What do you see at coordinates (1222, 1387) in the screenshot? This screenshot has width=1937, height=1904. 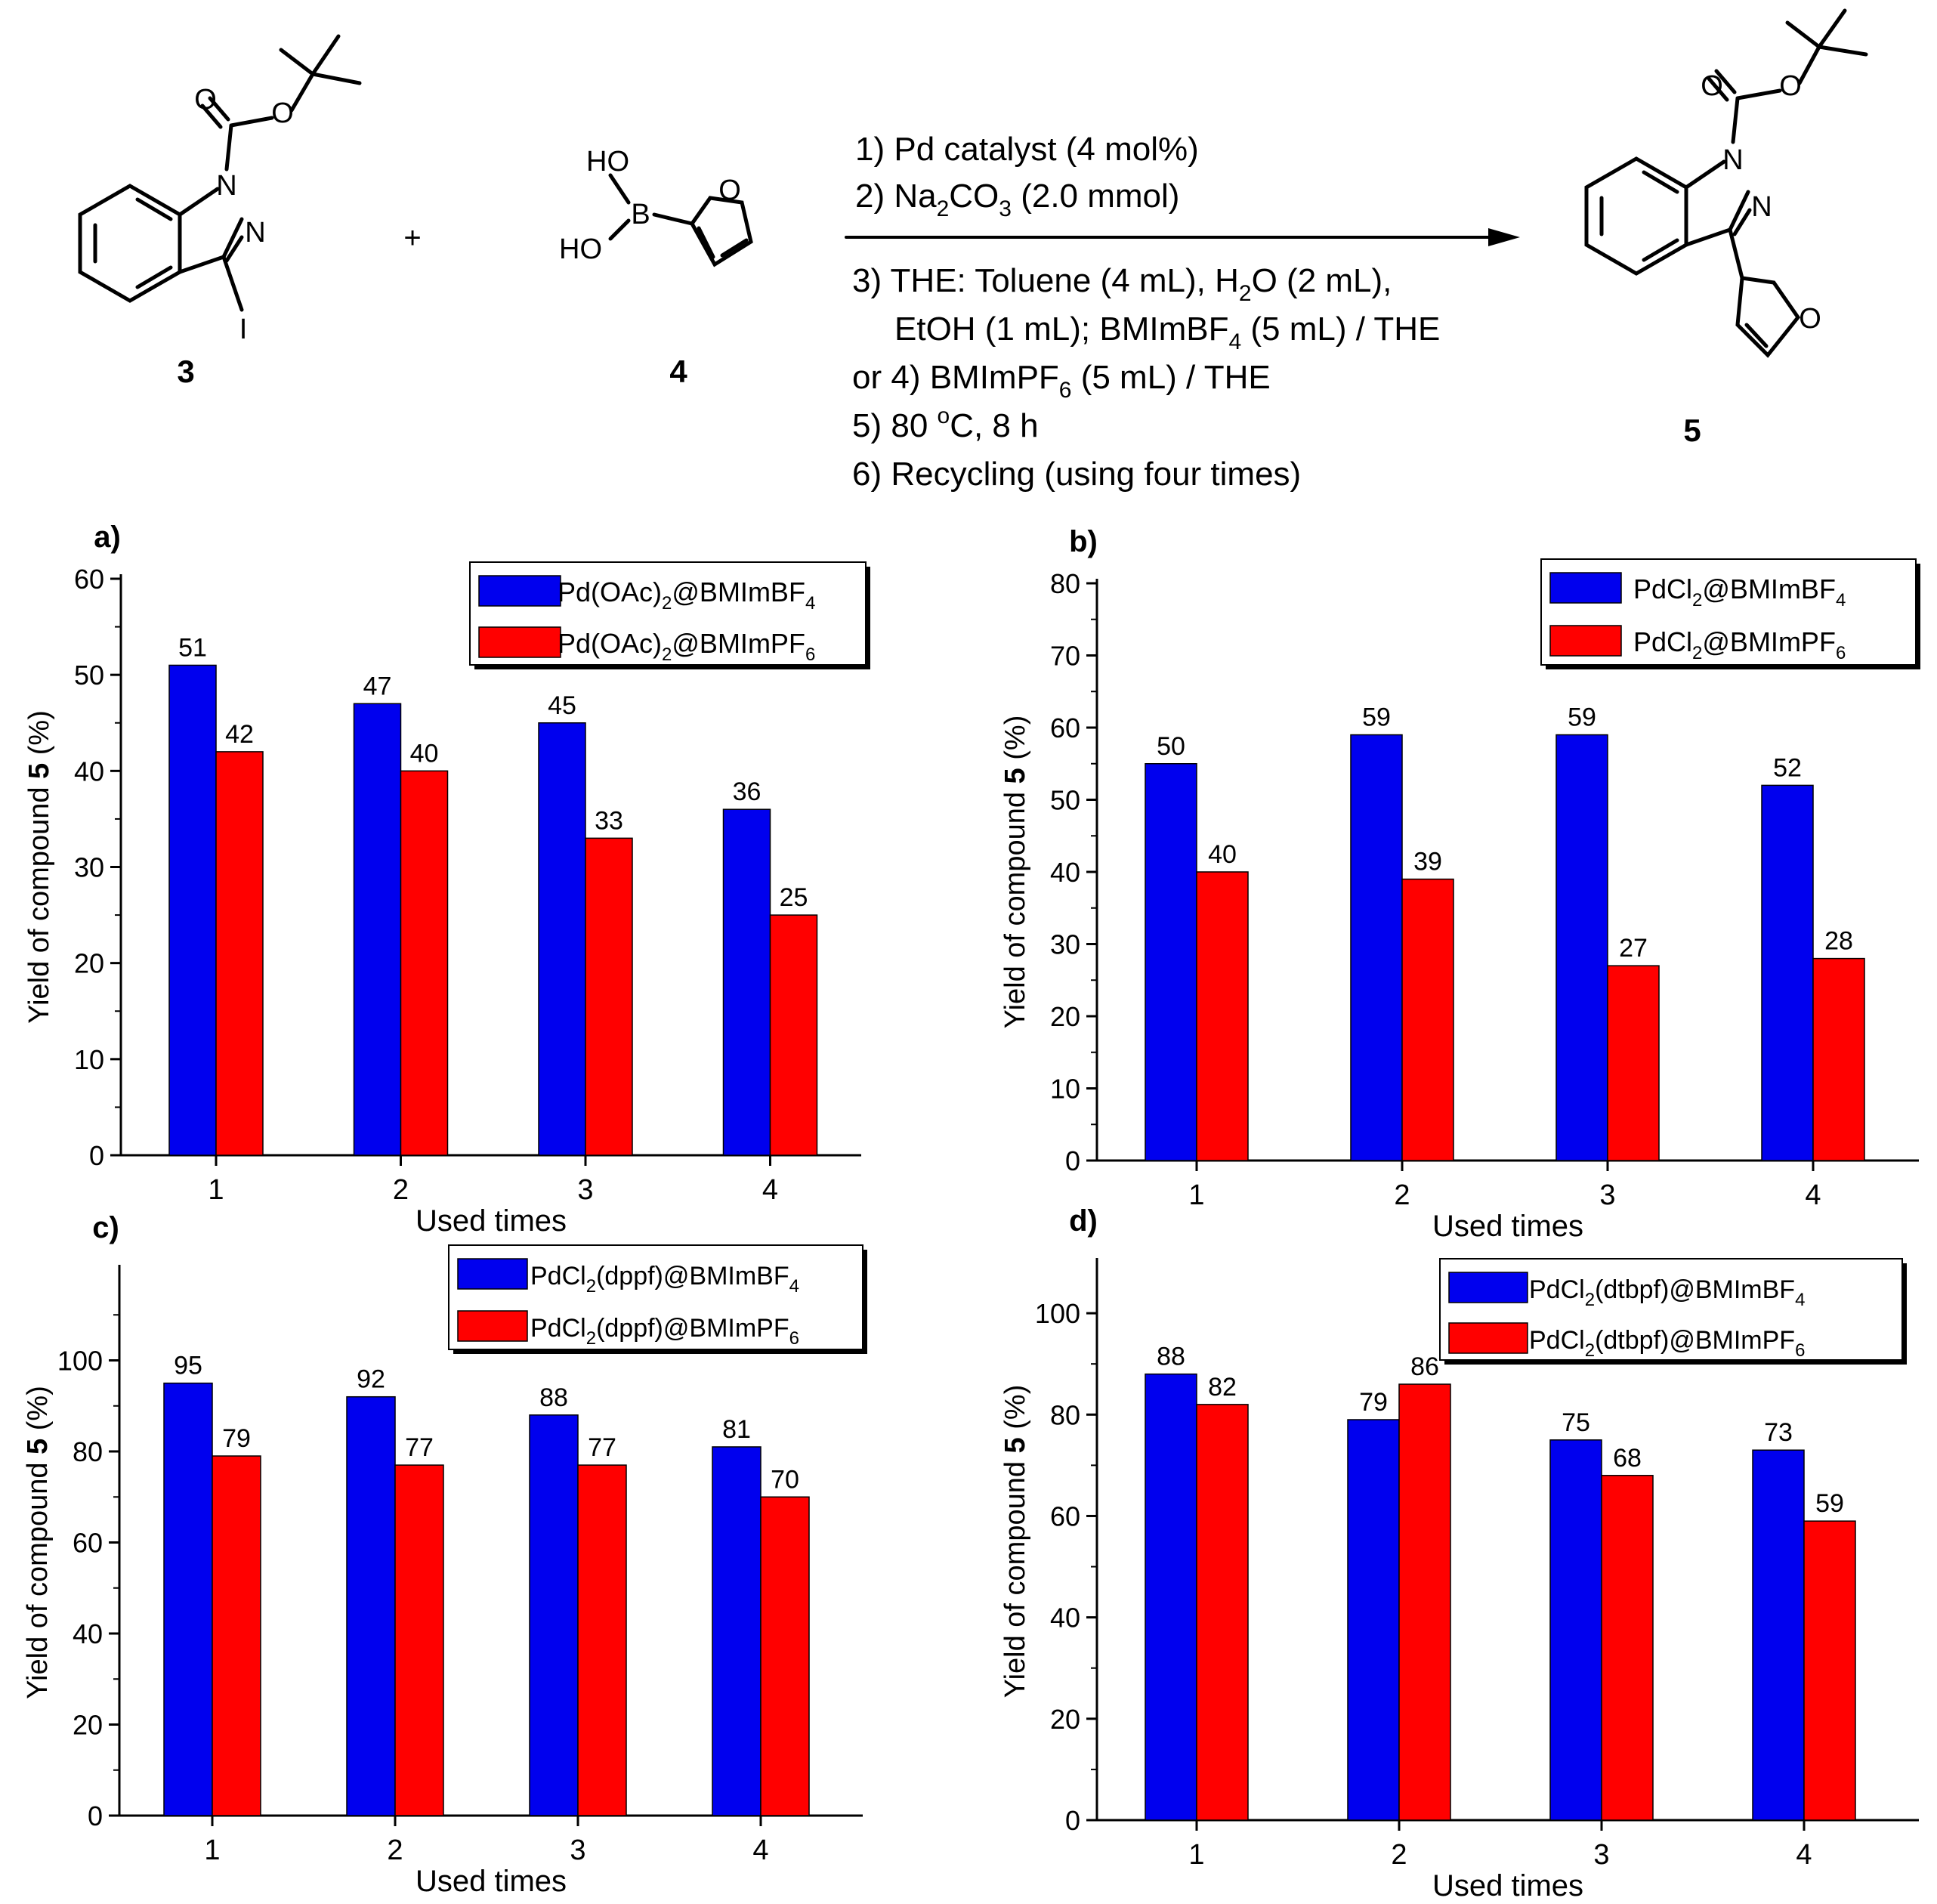 I see `data-label: 82` at bounding box center [1222, 1387].